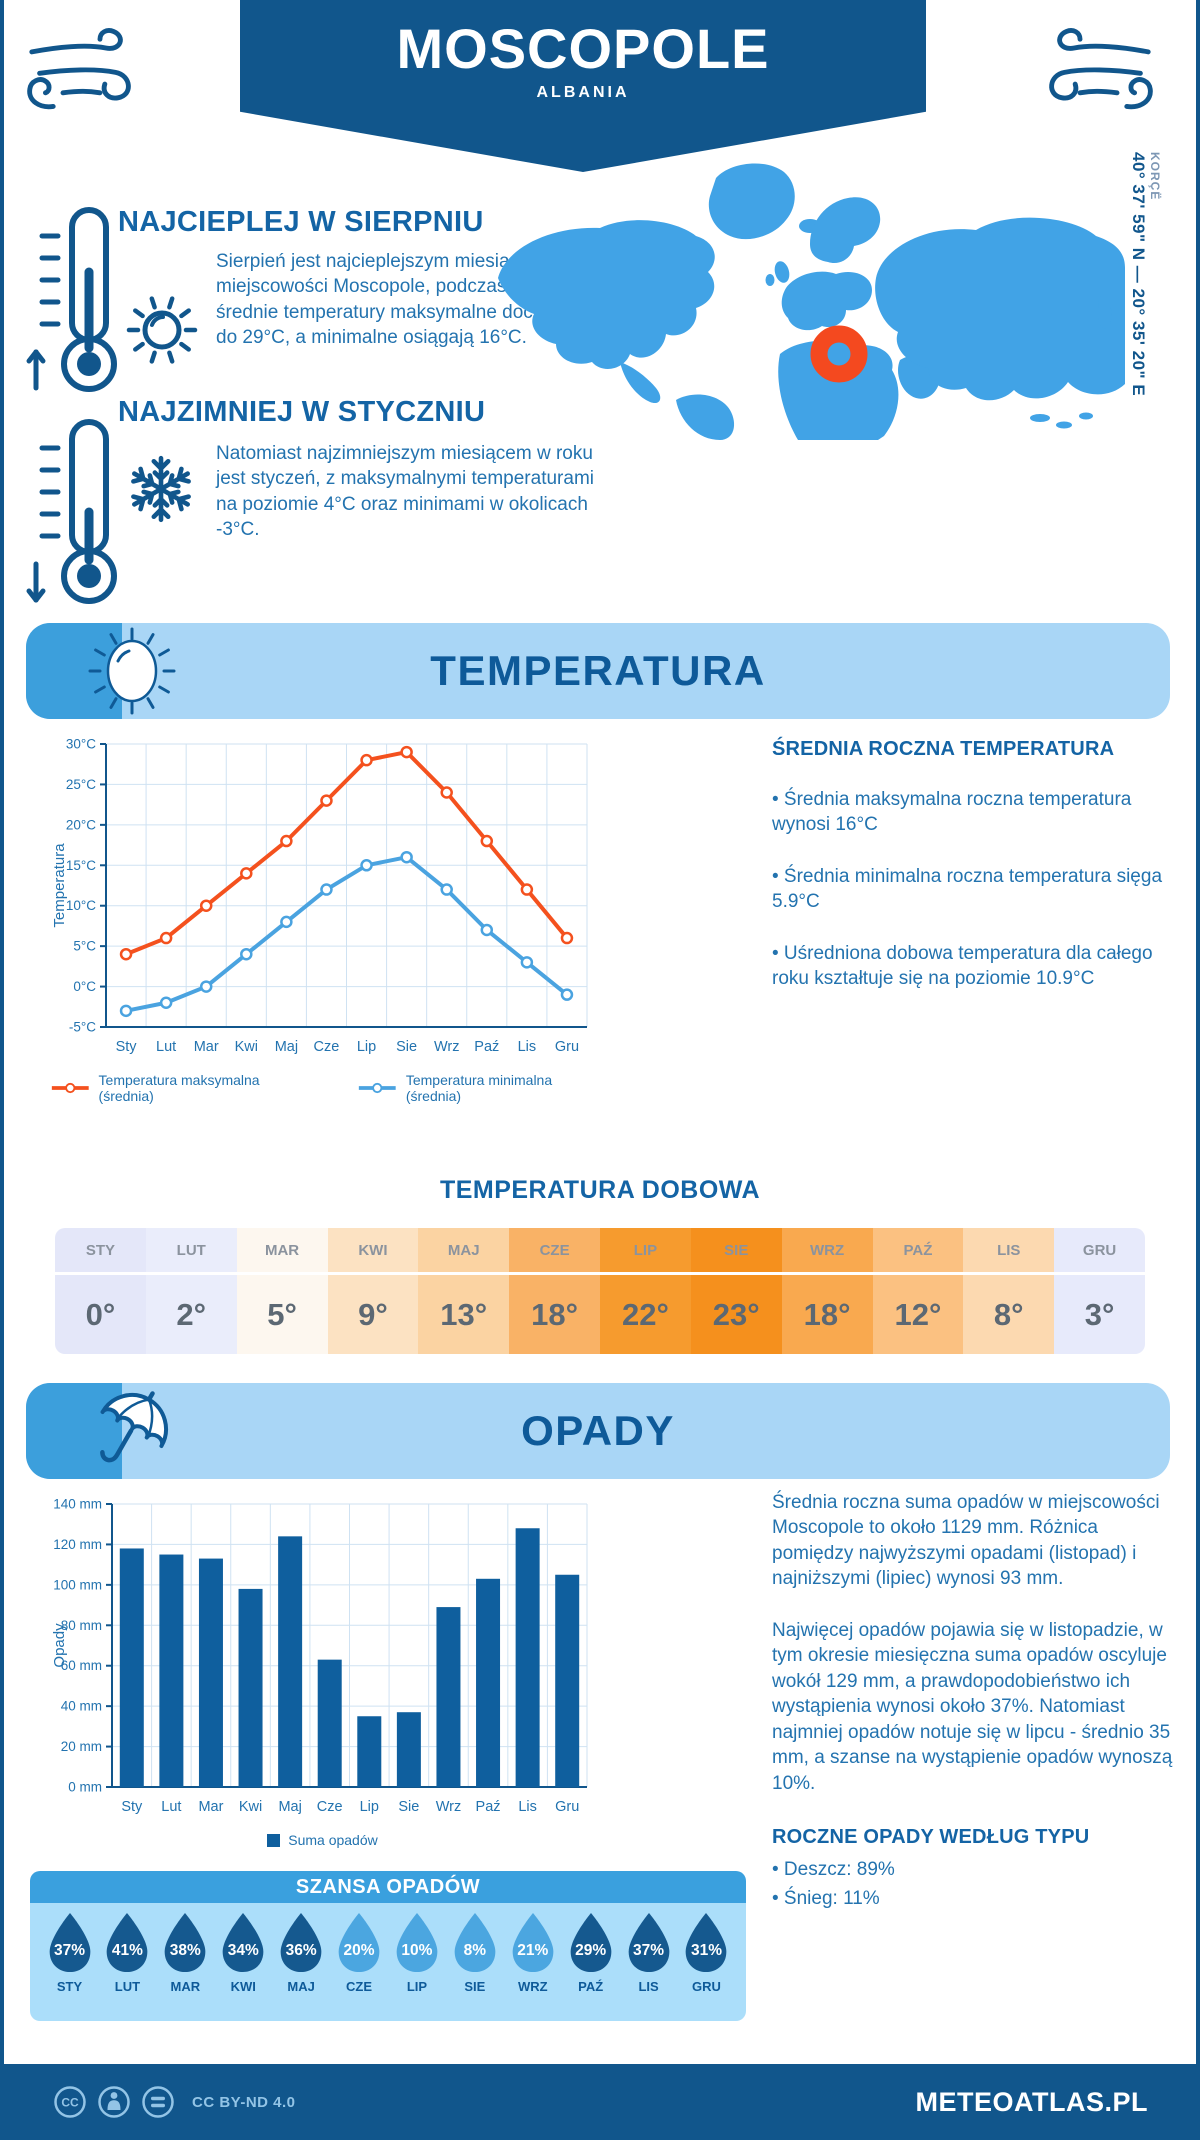 This screenshot has height=2140, width=1200. What do you see at coordinates (69, 1950) in the screenshot?
I see `chance-value: 37%` at bounding box center [69, 1950].